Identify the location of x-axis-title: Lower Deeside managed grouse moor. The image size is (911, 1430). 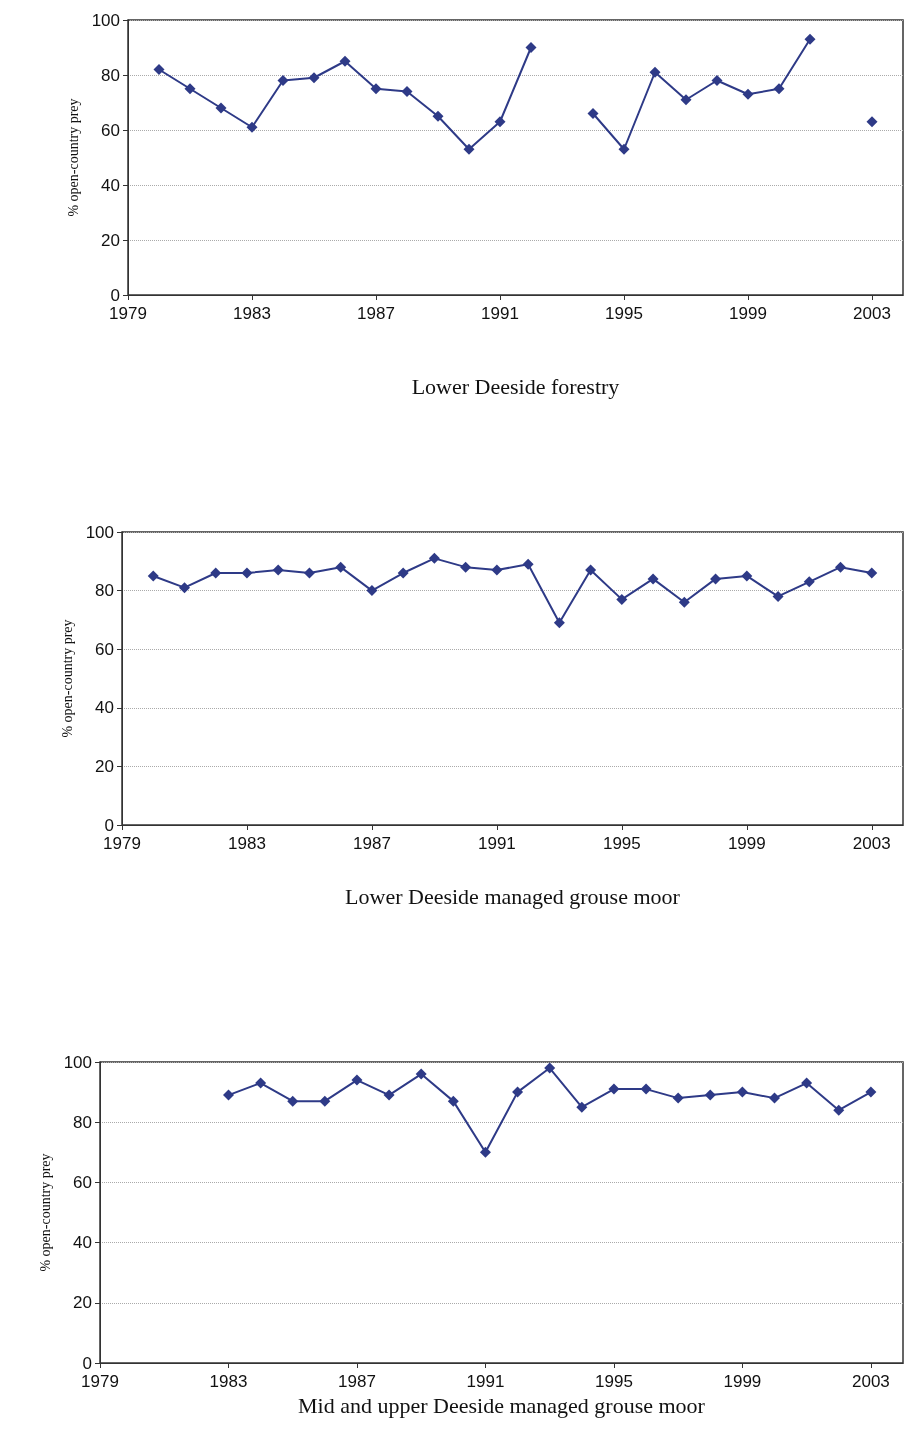
(513, 896).